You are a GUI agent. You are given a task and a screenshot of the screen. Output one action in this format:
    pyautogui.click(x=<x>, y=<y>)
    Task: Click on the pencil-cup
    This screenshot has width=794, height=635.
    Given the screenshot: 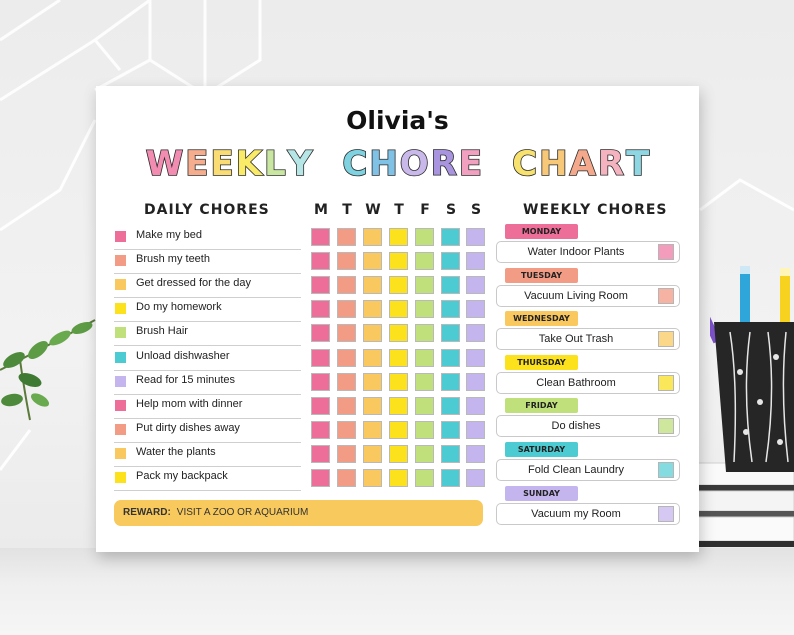 What is the action you would take?
    pyautogui.click(x=752, y=369)
    